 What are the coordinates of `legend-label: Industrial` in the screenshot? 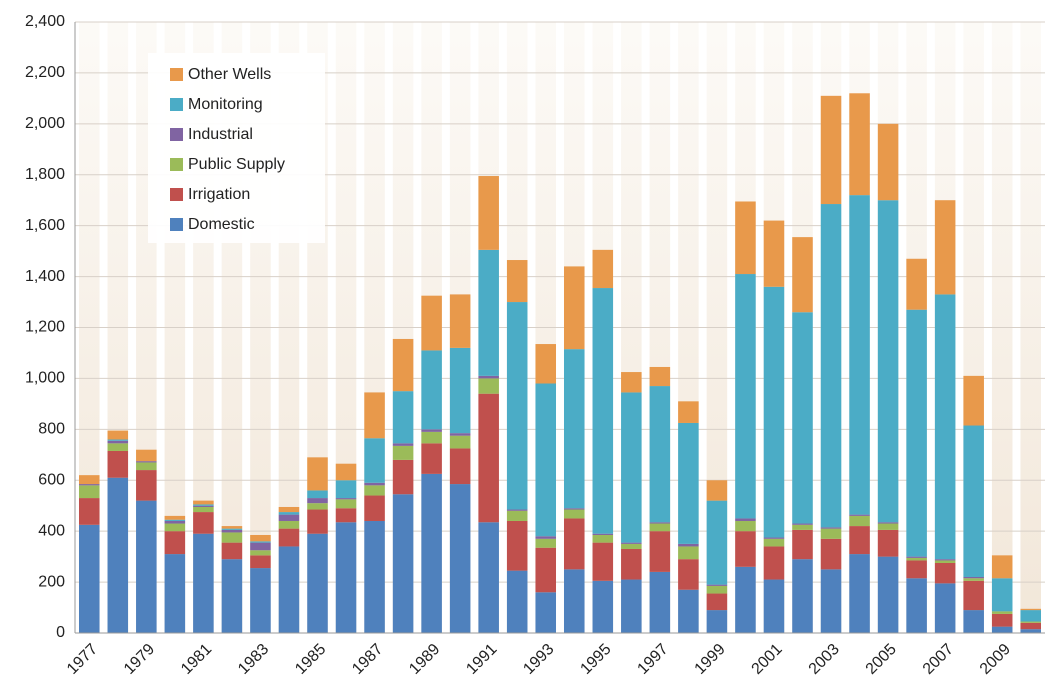 It's located at (220, 134).